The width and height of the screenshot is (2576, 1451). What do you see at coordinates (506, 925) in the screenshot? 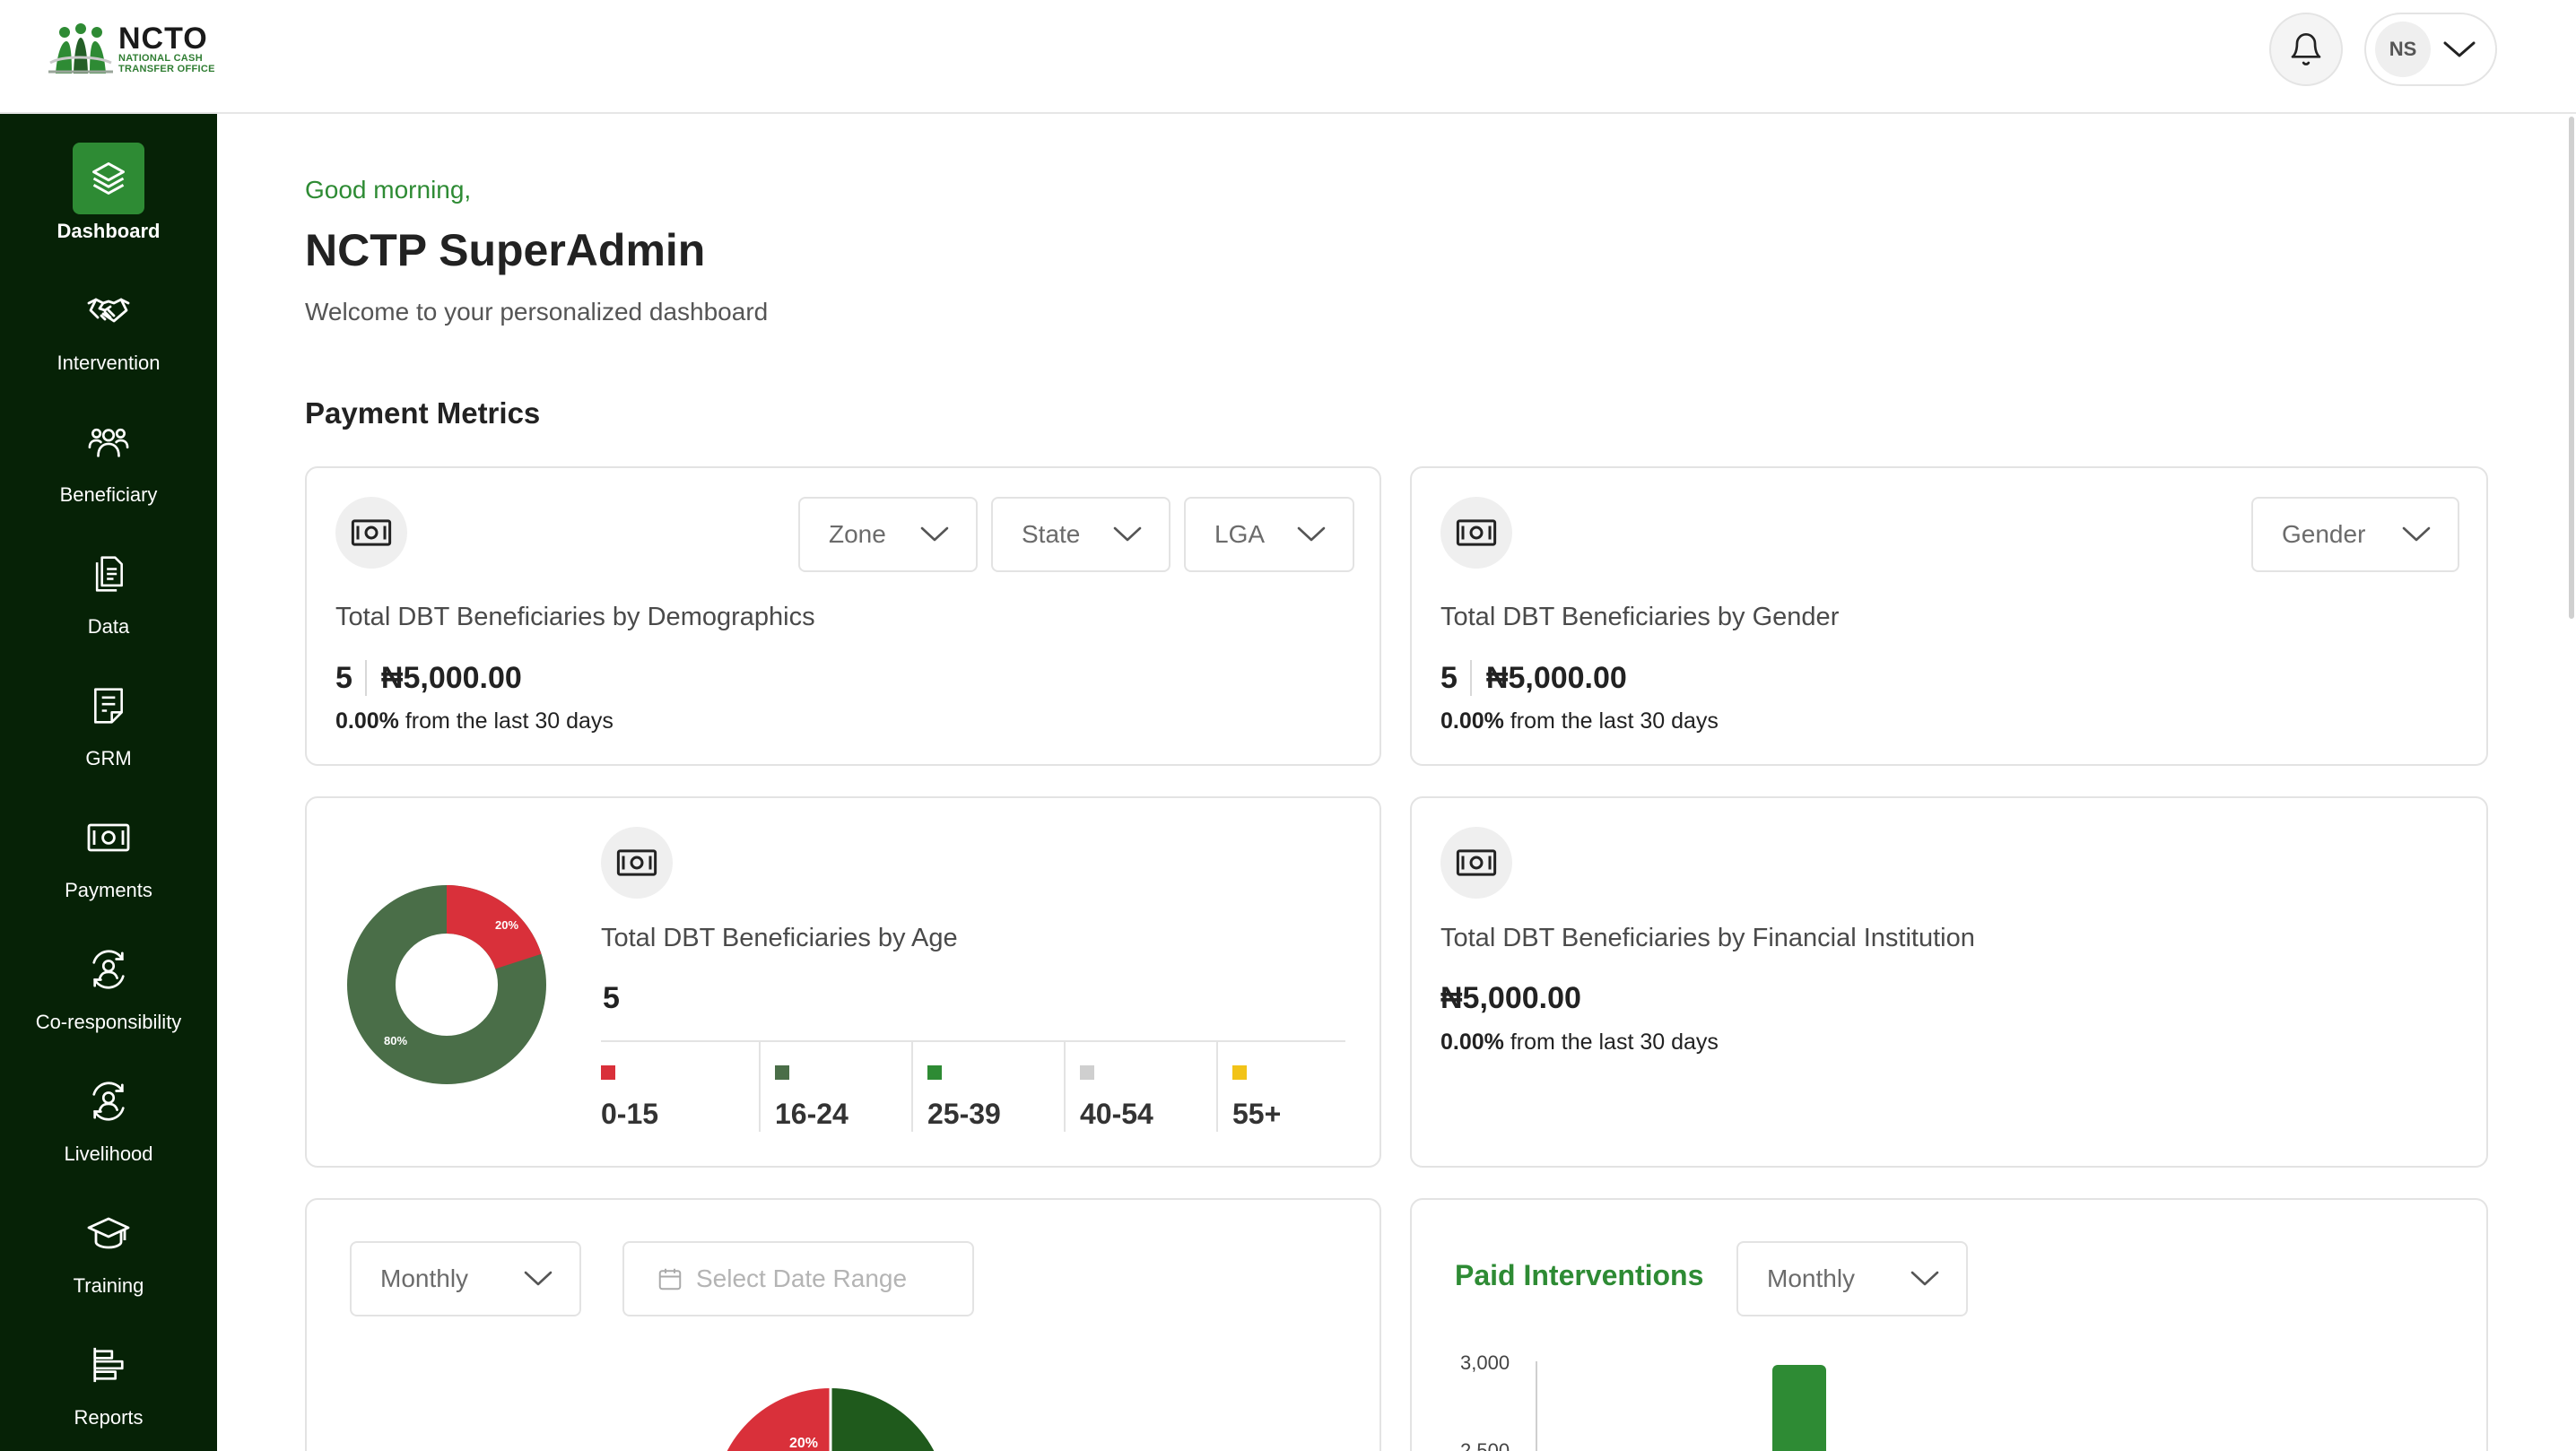
I see `donut-label-20: 20%` at bounding box center [506, 925].